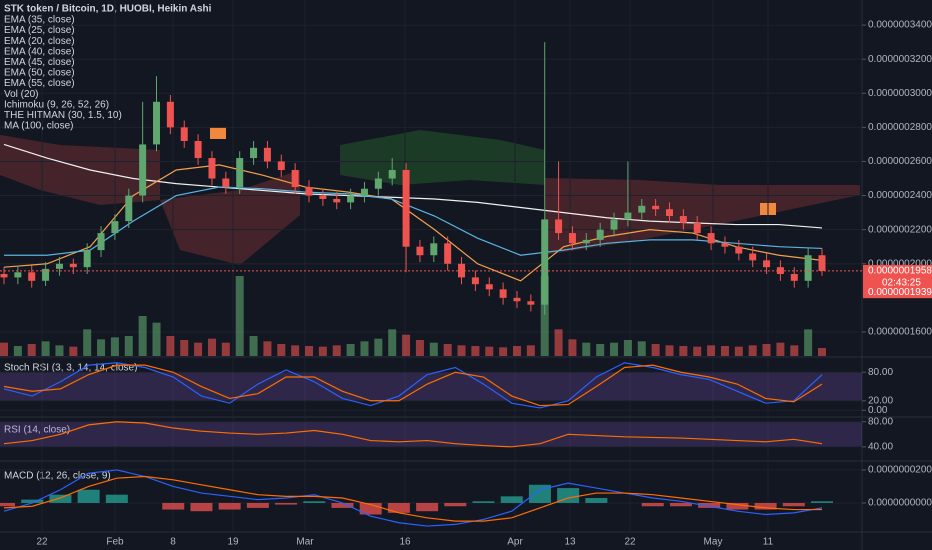 The image size is (932, 550). I want to click on indicator-line, so click(413, 385).